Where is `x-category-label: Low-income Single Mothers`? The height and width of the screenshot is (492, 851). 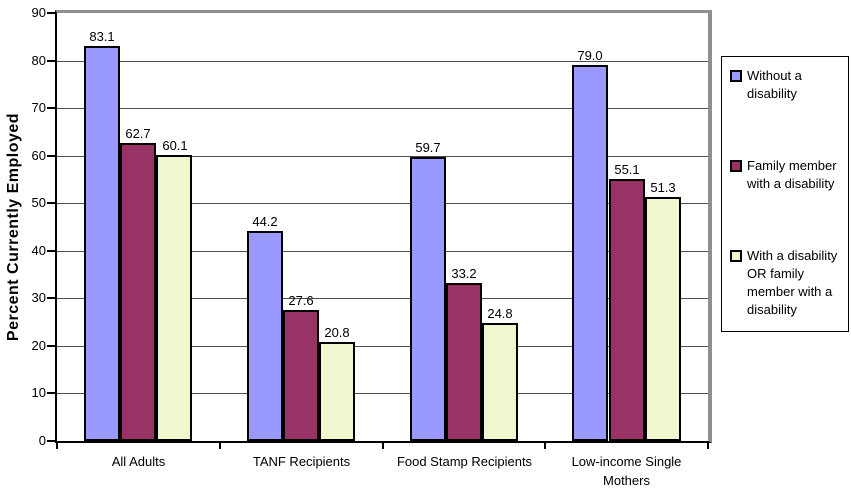 x-category-label: Low-income Single Mothers is located at coordinates (626, 471).